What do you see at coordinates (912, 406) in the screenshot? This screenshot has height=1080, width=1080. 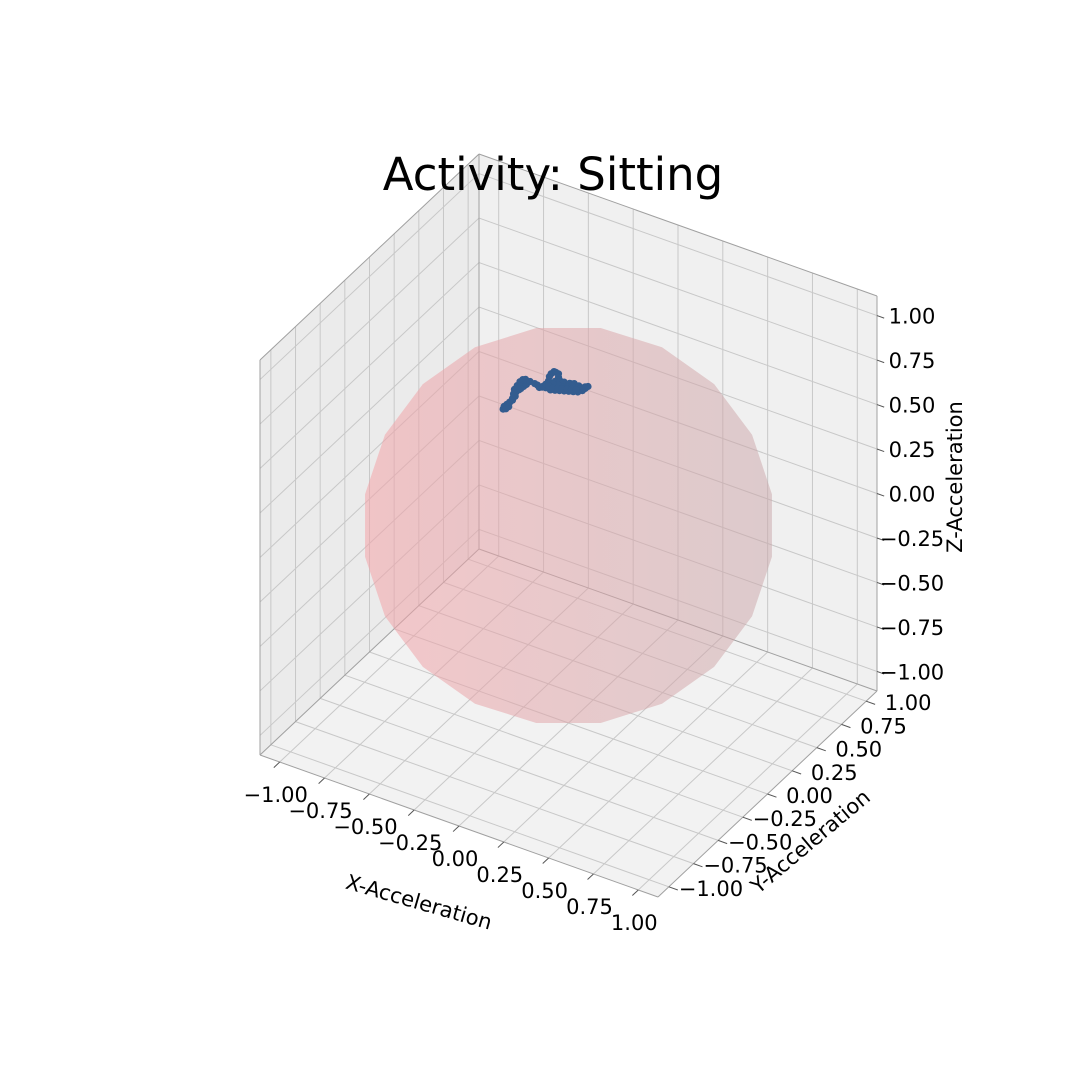 I see `z-tick-label: 0.50` at bounding box center [912, 406].